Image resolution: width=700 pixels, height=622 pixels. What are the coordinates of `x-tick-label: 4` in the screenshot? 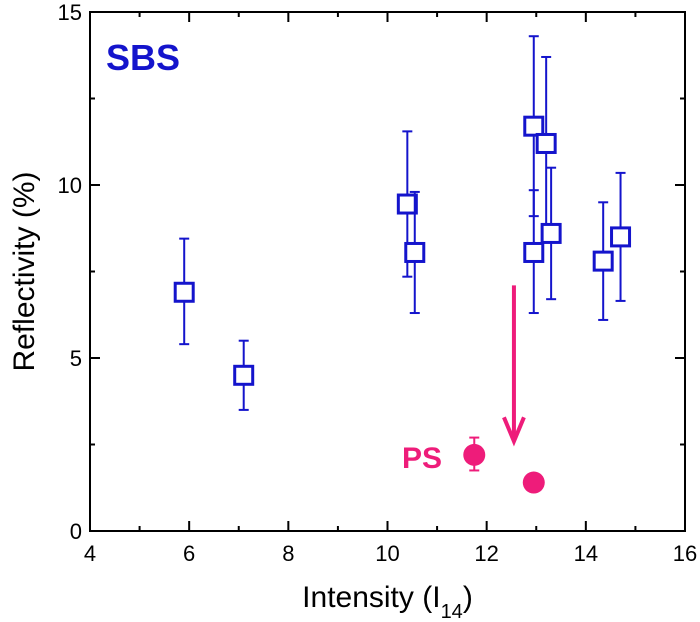 It's located at (90, 553).